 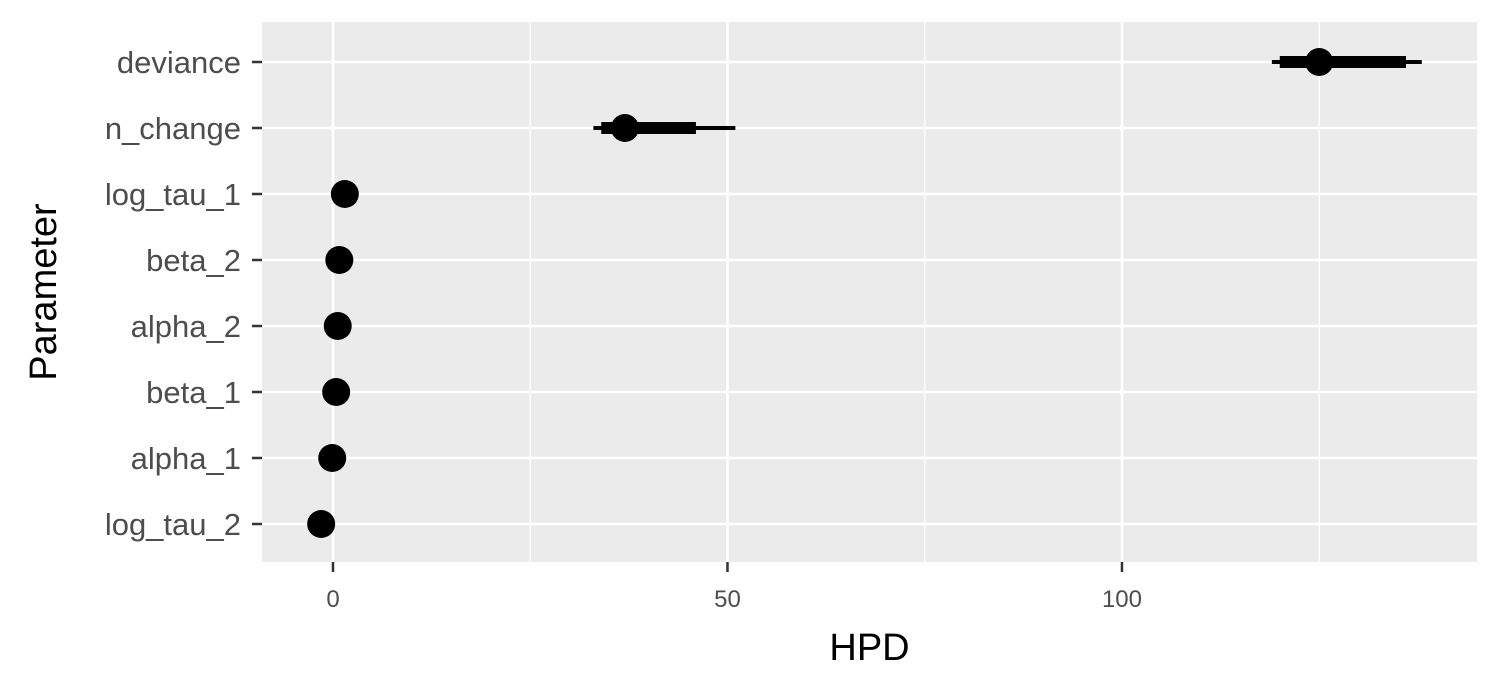 What do you see at coordinates (1319, 62) in the screenshot?
I see `point-estimate-deviance` at bounding box center [1319, 62].